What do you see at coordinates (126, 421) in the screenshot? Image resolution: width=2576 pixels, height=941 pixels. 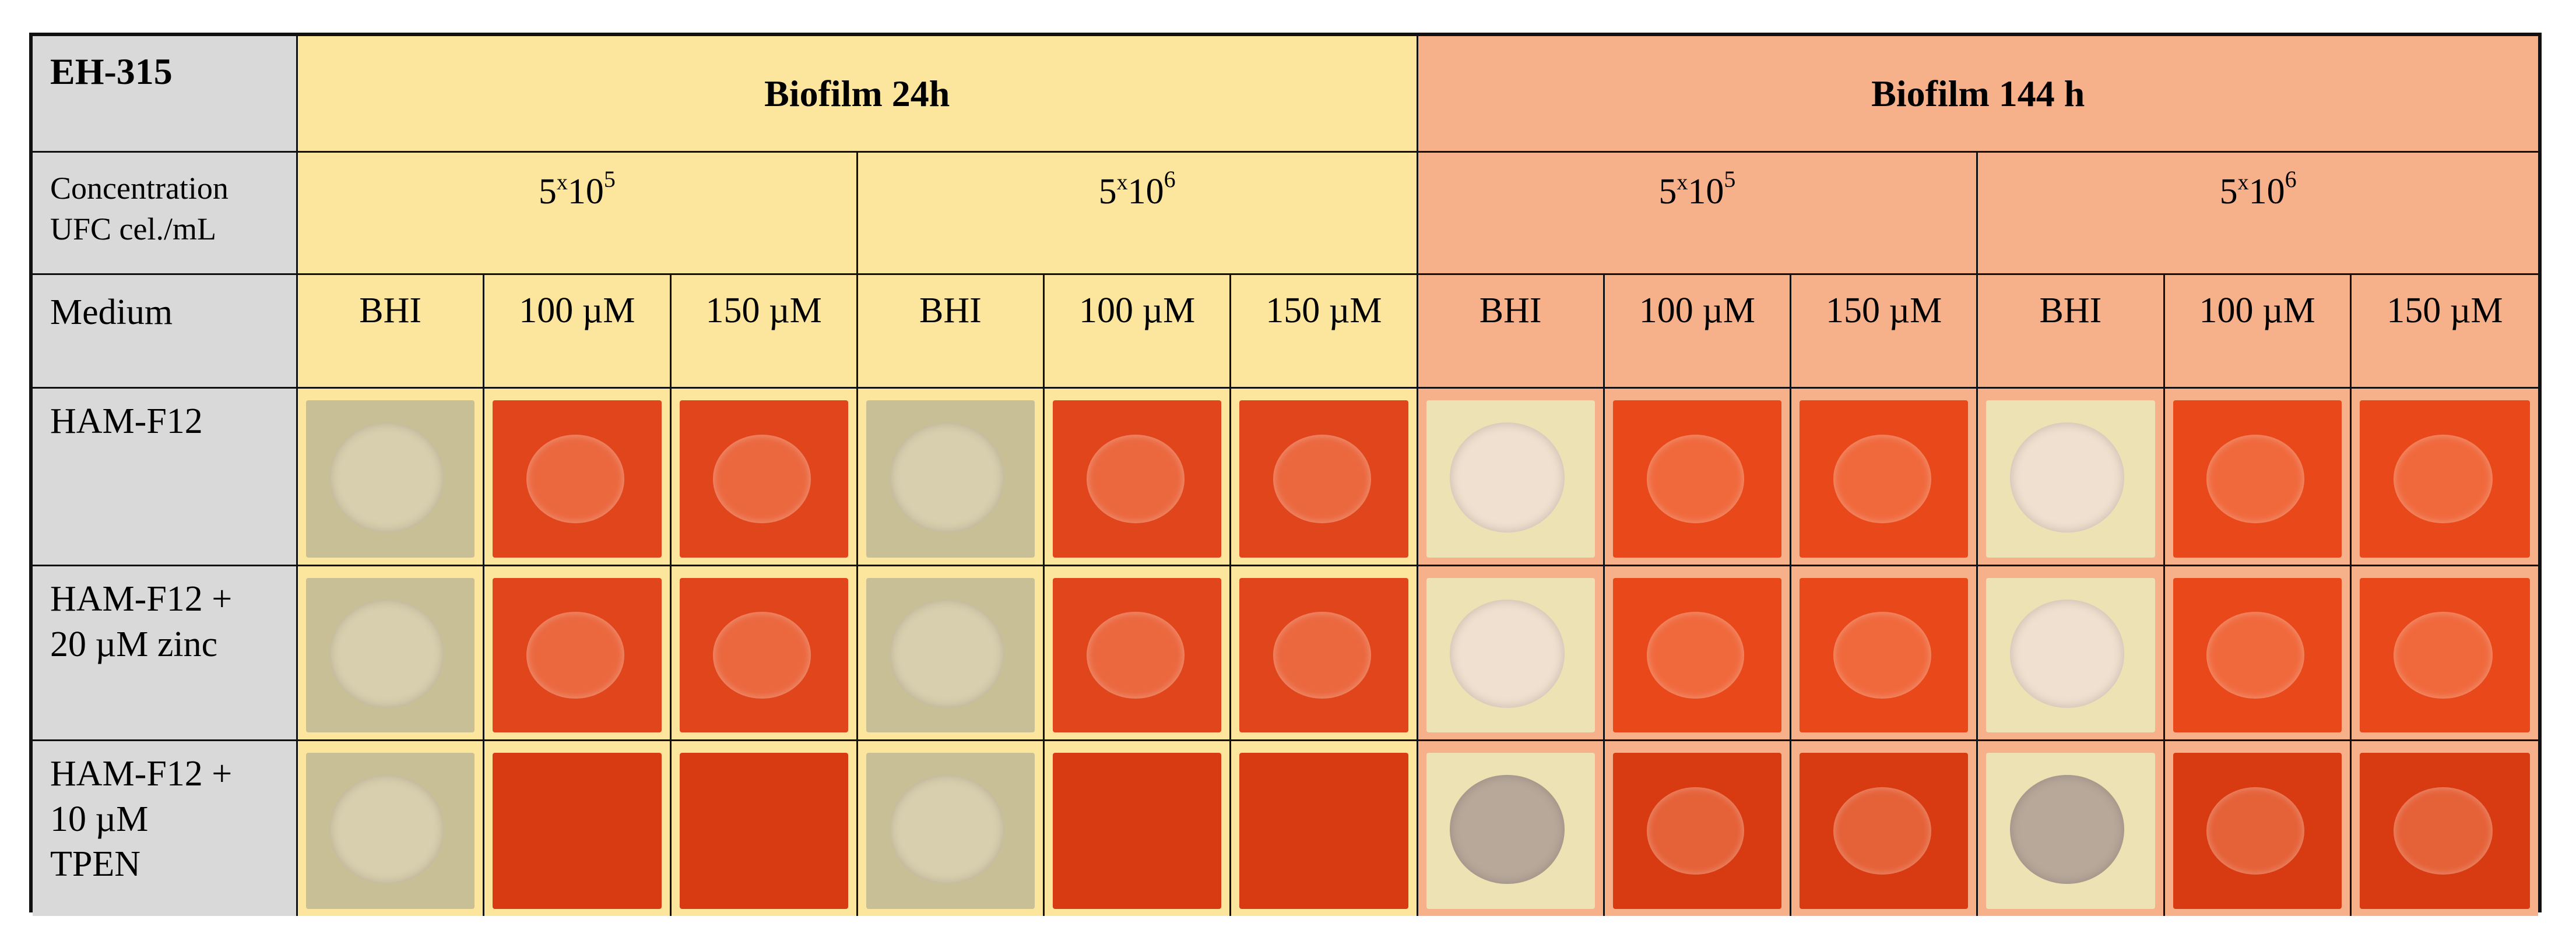 I see `row-label-line: HAM-F12` at bounding box center [126, 421].